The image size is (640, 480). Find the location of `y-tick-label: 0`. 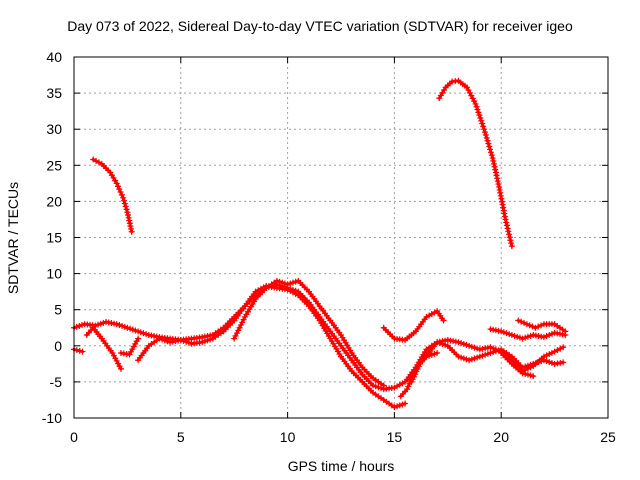

y-tick-label: 0 is located at coordinates (58, 346).